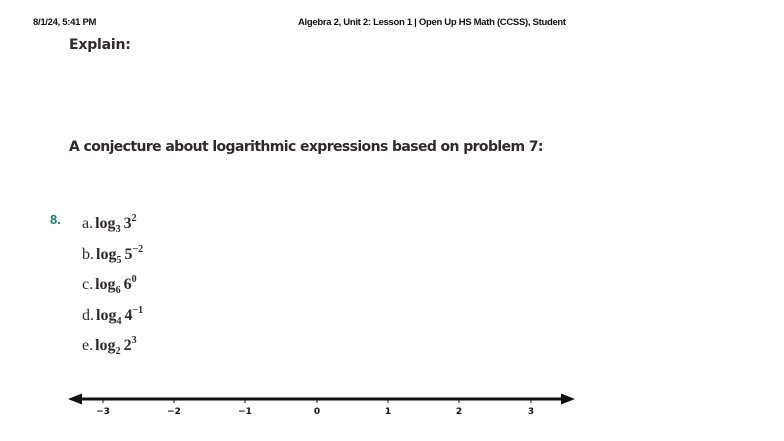  I want to click on explain-prompt: Explain:, so click(100, 45).